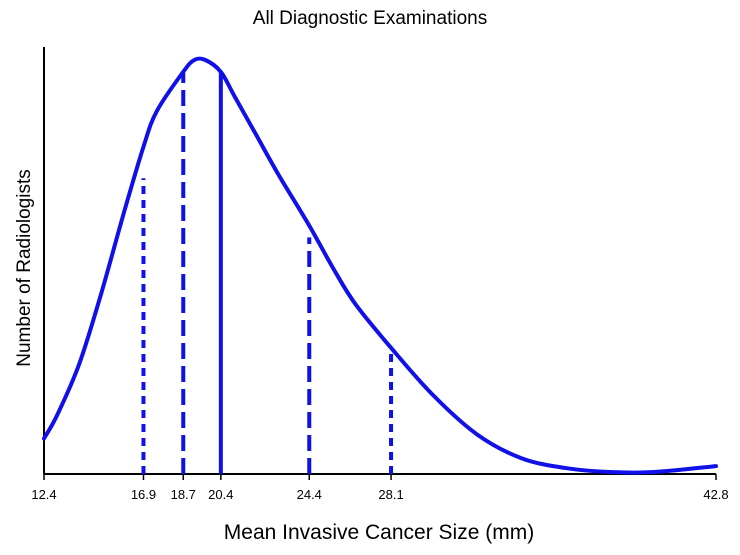  What do you see at coordinates (715, 494) in the screenshot?
I see `x-tick-label: 42.8` at bounding box center [715, 494].